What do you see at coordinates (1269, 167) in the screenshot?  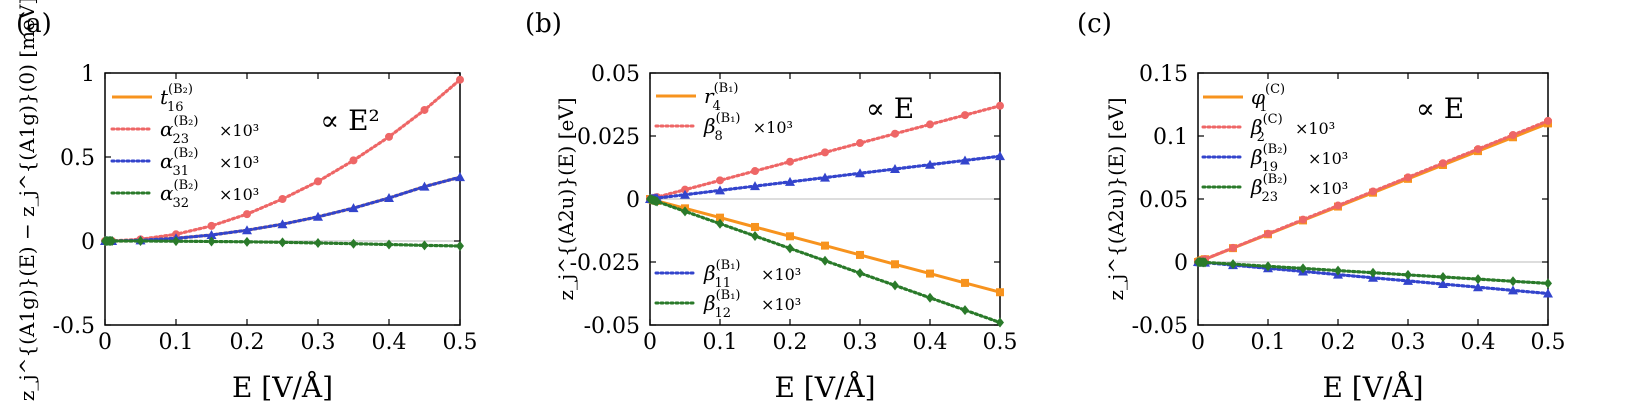 I see `legend-subscript: 19` at bounding box center [1269, 167].